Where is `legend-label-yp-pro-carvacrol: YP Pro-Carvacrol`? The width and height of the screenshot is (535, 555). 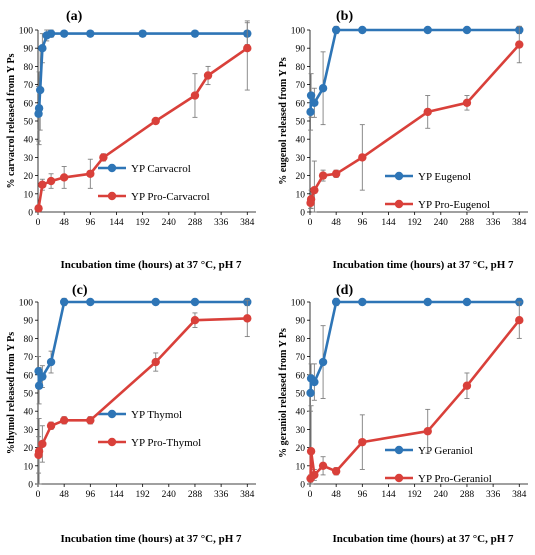 legend-label-yp-pro-carvacrol: YP Pro-Carvacrol is located at coordinates (170, 197).